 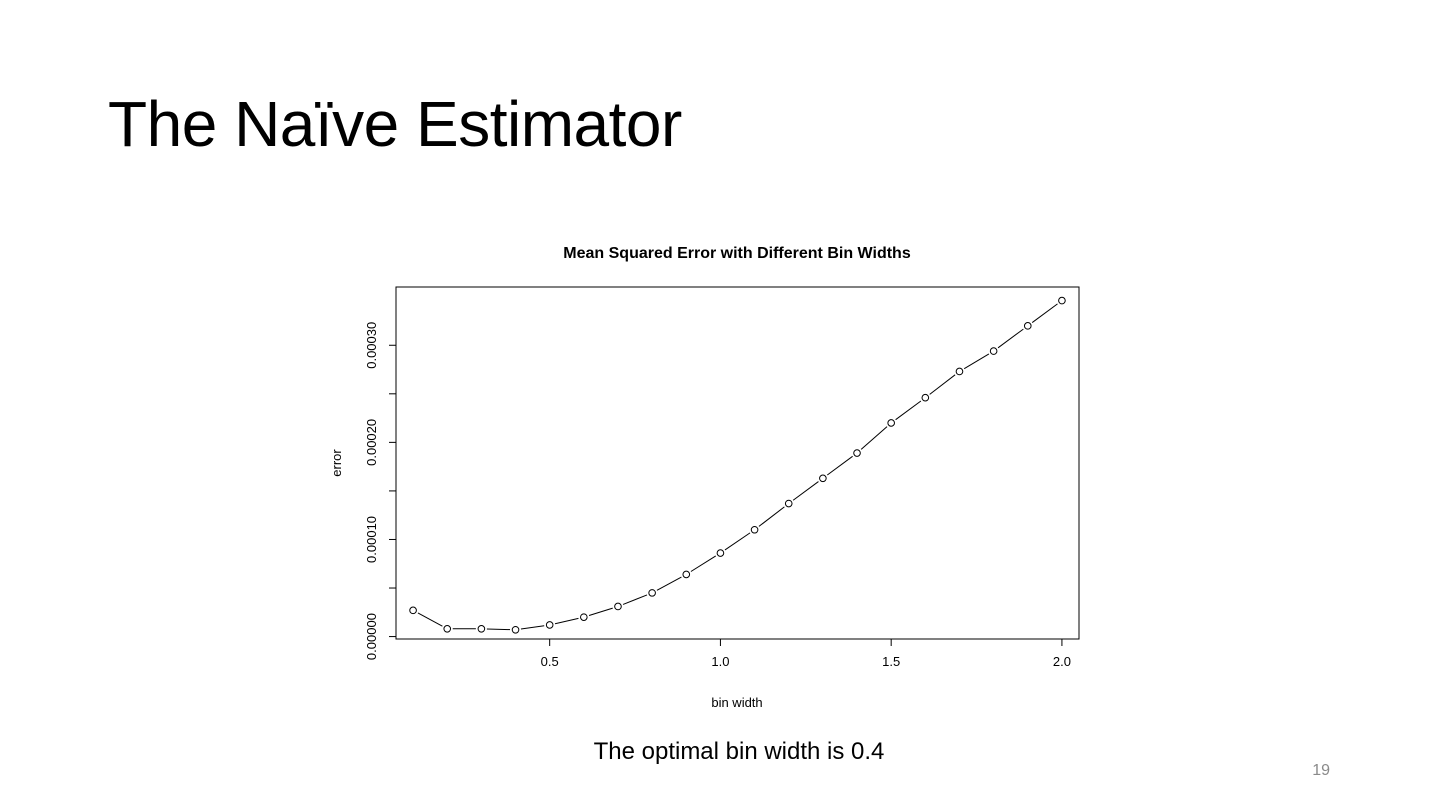 What do you see at coordinates (720, 661) in the screenshot?
I see `x-tick-label: 1.0` at bounding box center [720, 661].